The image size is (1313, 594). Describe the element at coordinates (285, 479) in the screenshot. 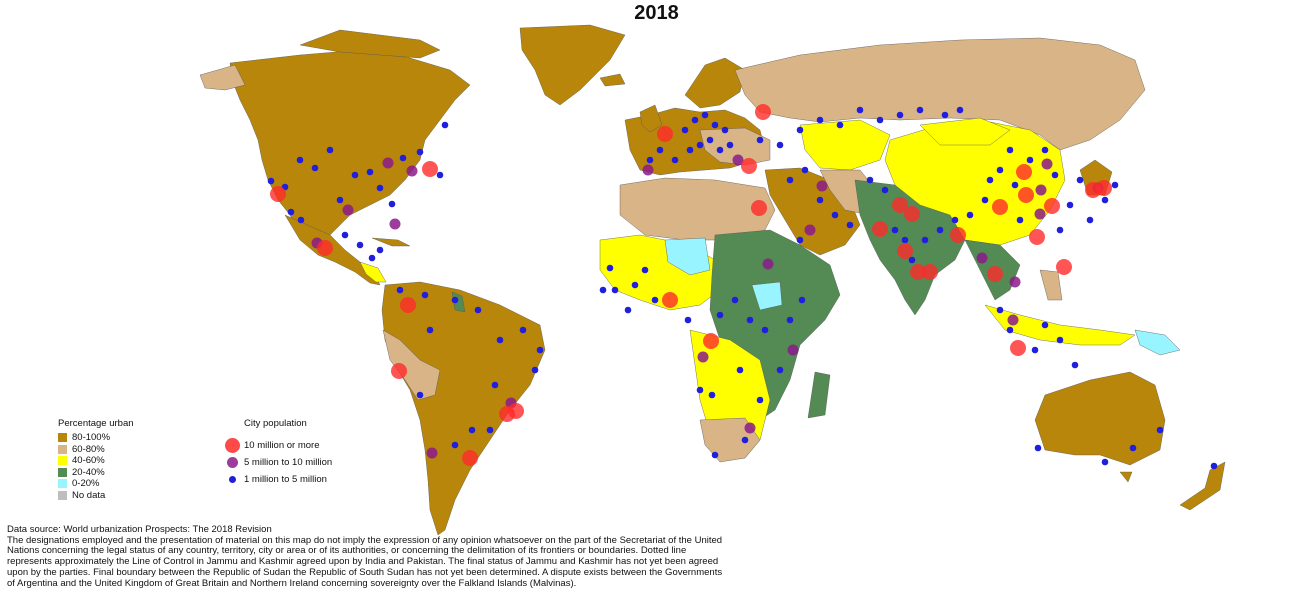

I see `city-legend-label: 1 million to 5 million` at that location.